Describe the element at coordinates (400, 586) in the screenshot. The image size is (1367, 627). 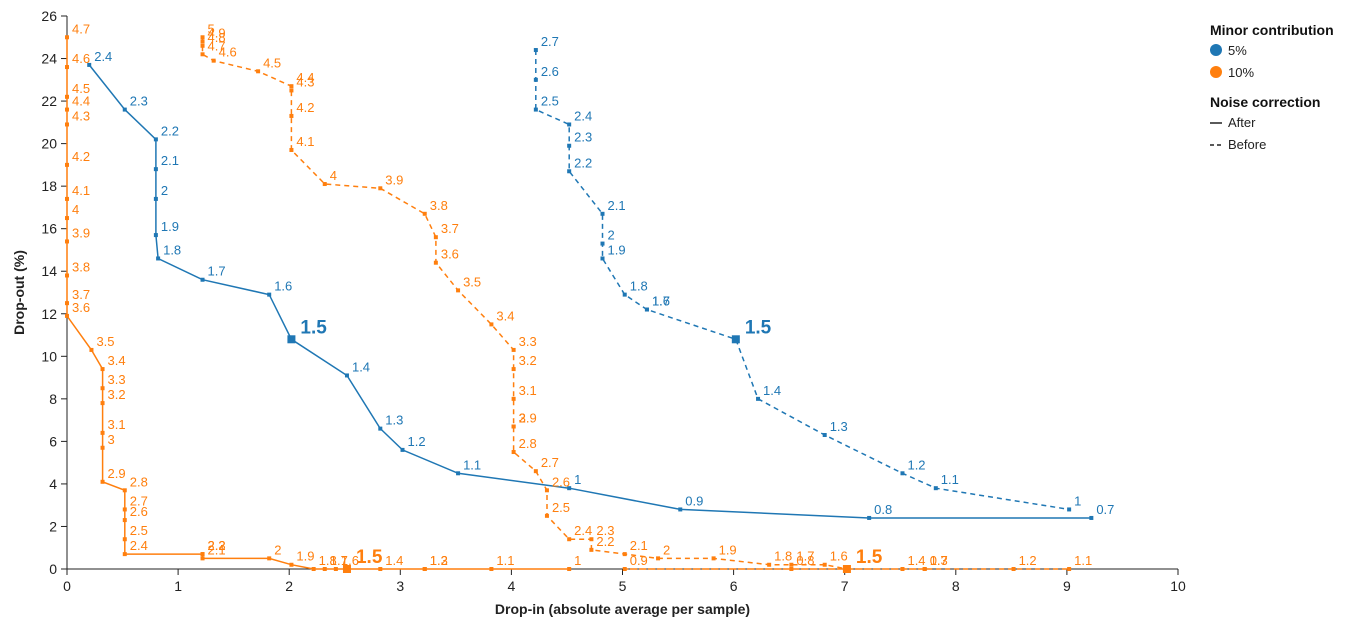
I see `x-tick-label: 3` at that location.